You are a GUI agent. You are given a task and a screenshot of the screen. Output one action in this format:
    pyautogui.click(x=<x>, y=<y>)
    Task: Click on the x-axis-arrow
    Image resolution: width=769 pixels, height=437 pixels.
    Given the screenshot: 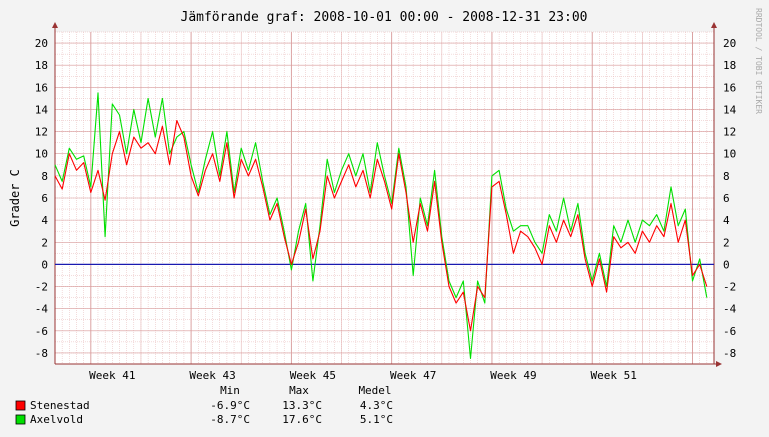 What is the action you would take?
    pyautogui.click(x=719, y=364)
    